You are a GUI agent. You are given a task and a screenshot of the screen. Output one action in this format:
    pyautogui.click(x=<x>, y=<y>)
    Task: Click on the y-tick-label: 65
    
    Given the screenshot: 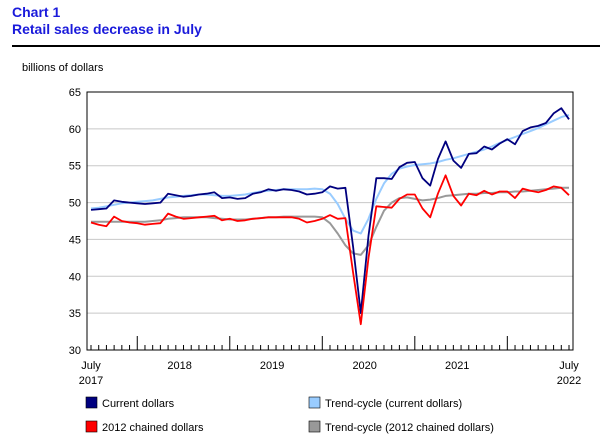 What is the action you would take?
    pyautogui.click(x=75, y=93)
    